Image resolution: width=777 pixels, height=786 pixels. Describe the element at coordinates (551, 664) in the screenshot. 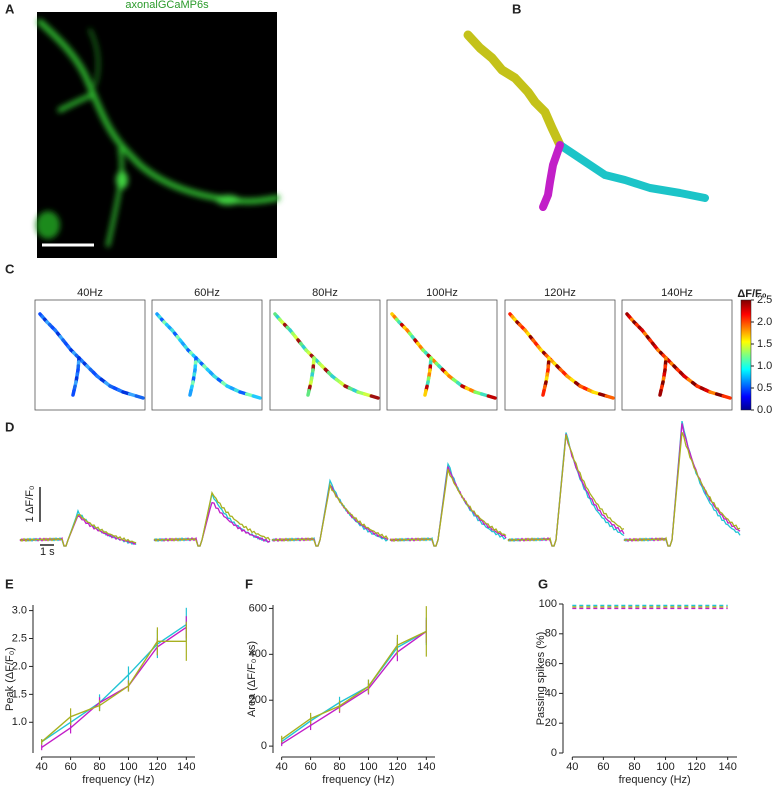

I see `y-tick-label: 60` at that location.